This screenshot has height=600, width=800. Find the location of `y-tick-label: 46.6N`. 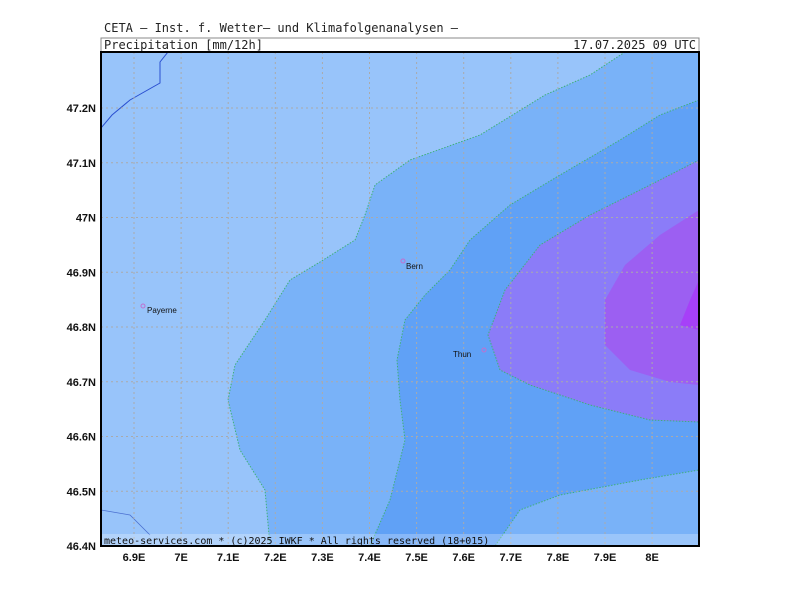

y-tick-label: 46.6N is located at coordinates (81, 438).